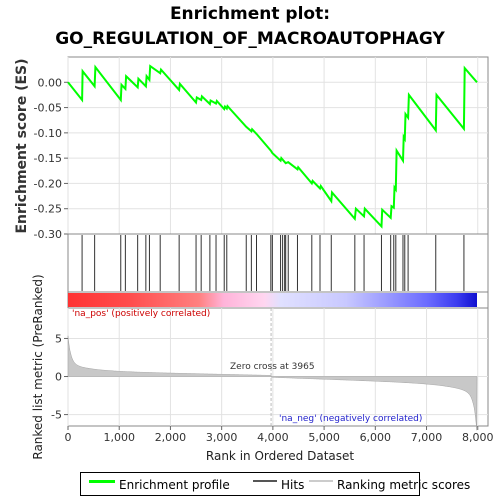 The height and width of the screenshot is (500, 500). I want to click on es-y-tick-label: 0.00, so click(50, 82).